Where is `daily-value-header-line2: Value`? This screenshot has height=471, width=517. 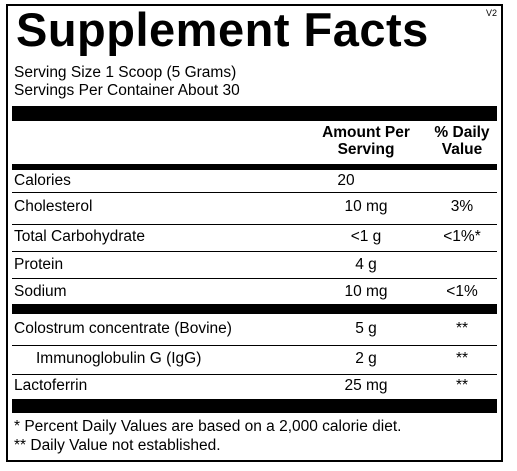
daily-value-header-line2: Value is located at coordinates (462, 149).